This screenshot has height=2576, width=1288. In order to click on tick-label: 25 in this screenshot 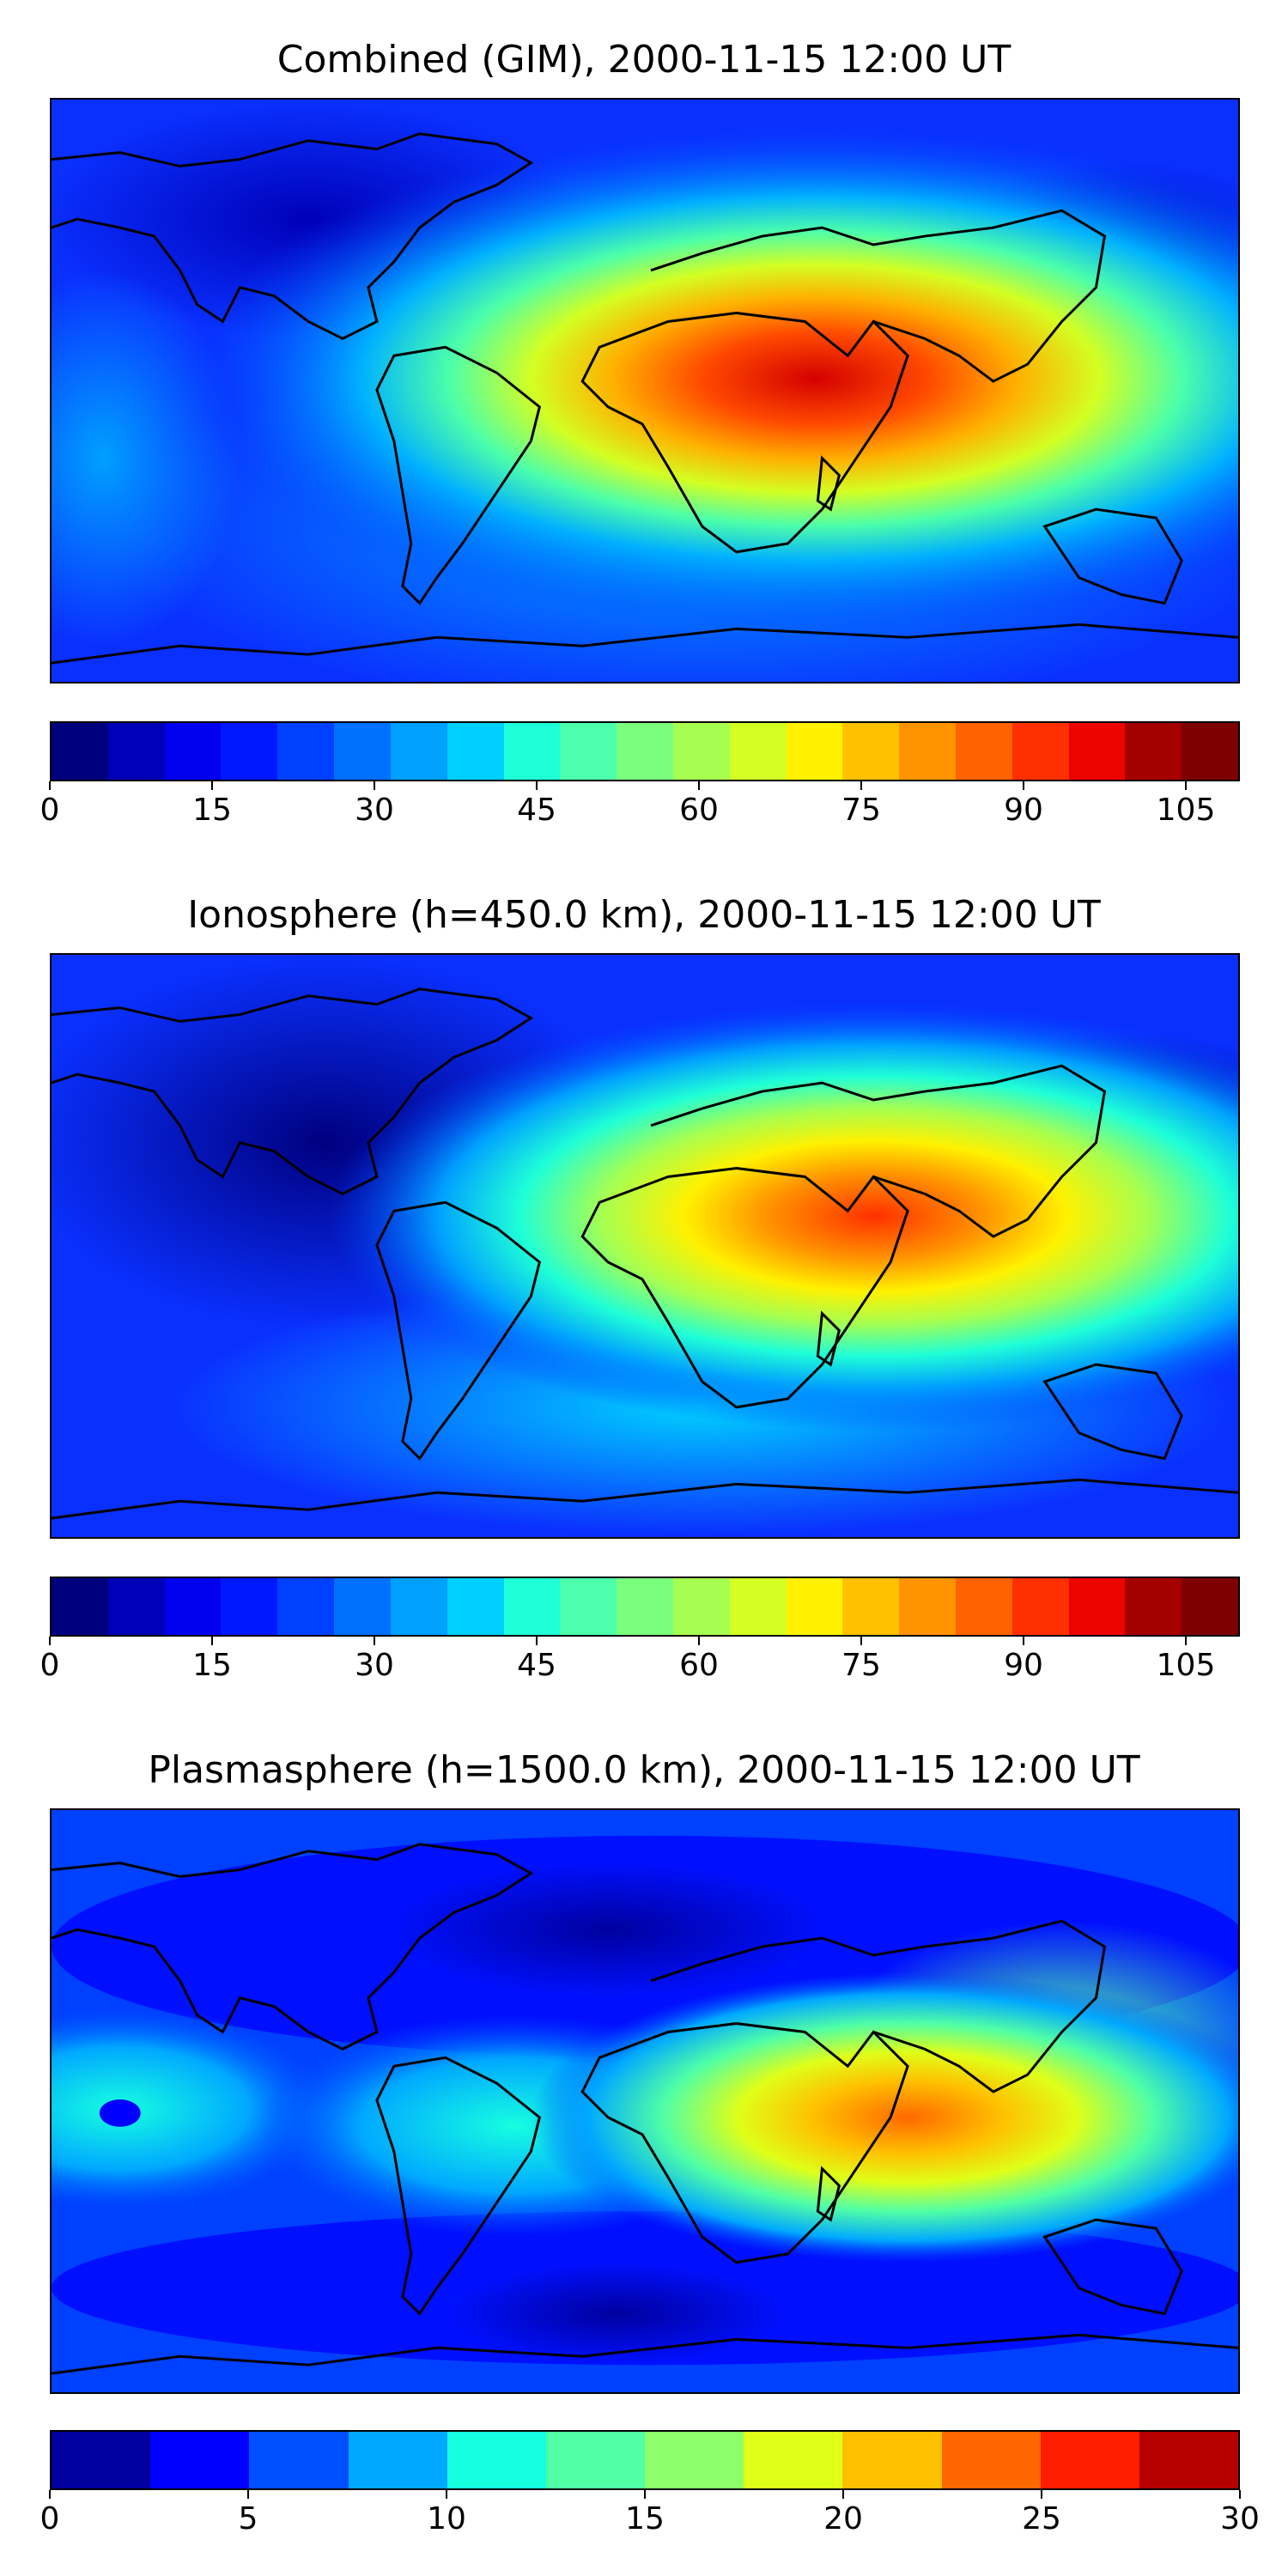, I will do `click(1041, 2519)`.